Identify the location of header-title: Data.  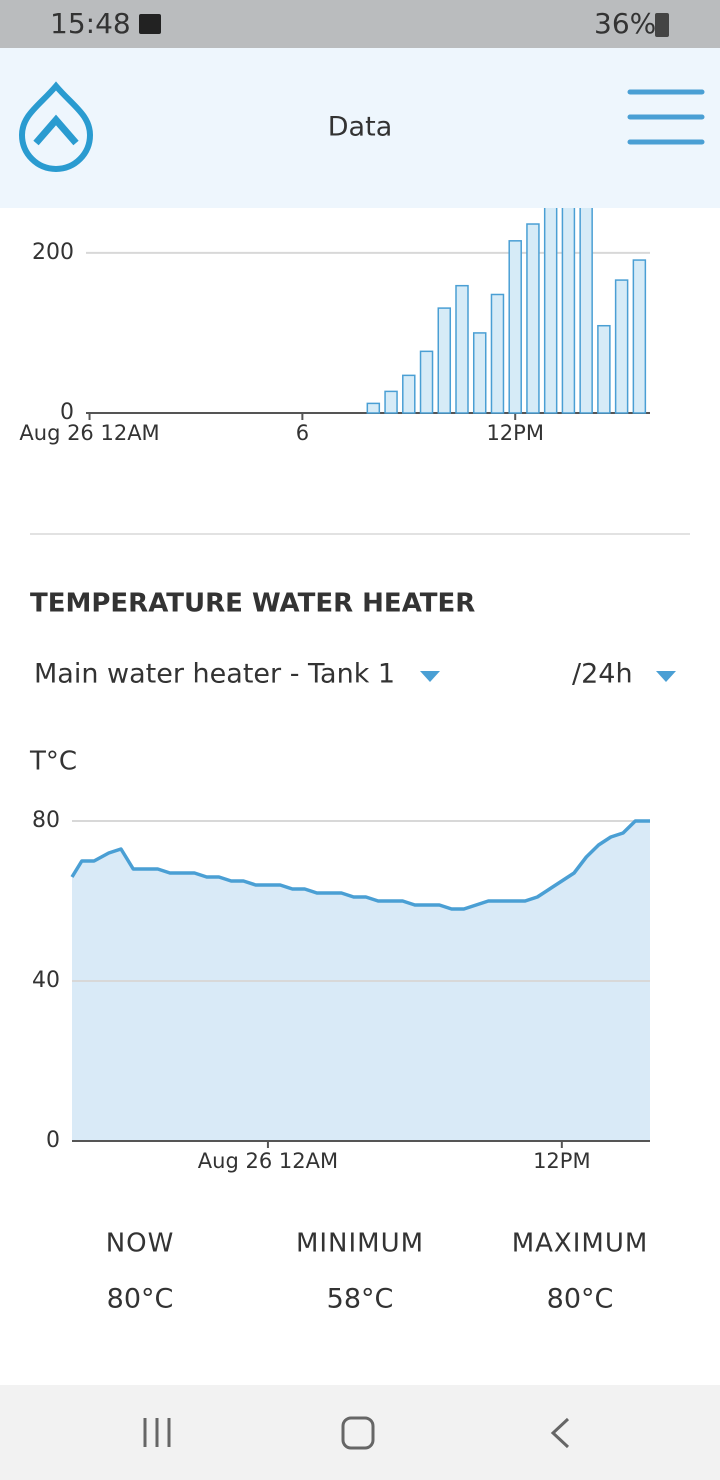
(360, 127).